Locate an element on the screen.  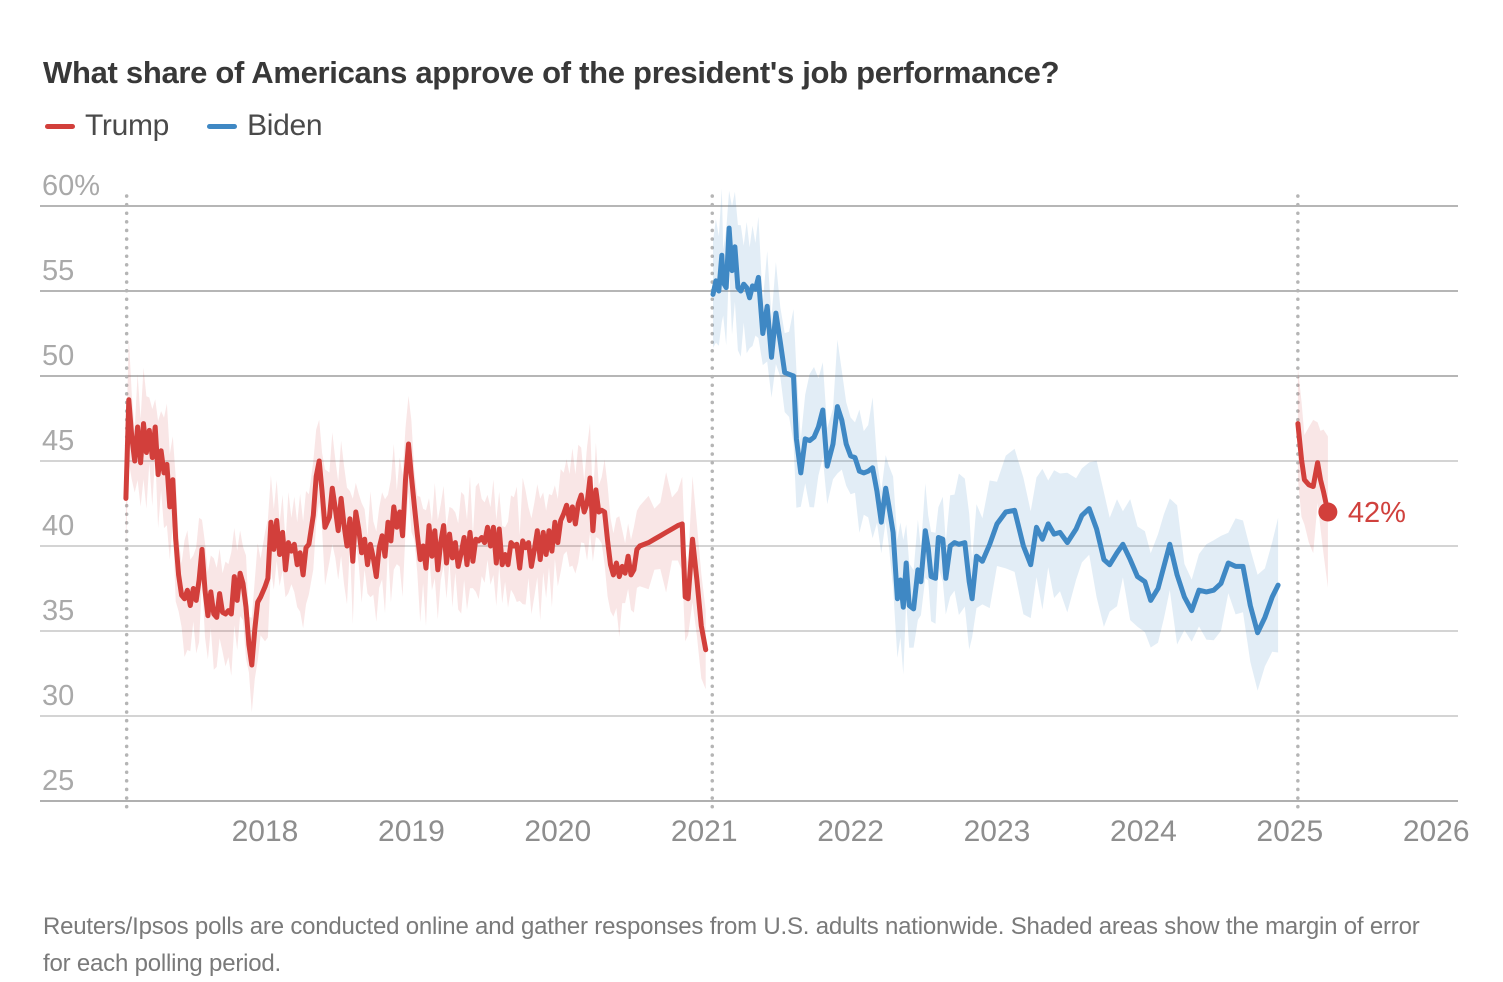
x-tick-label-2024: 2024 is located at coordinates (1143, 831).